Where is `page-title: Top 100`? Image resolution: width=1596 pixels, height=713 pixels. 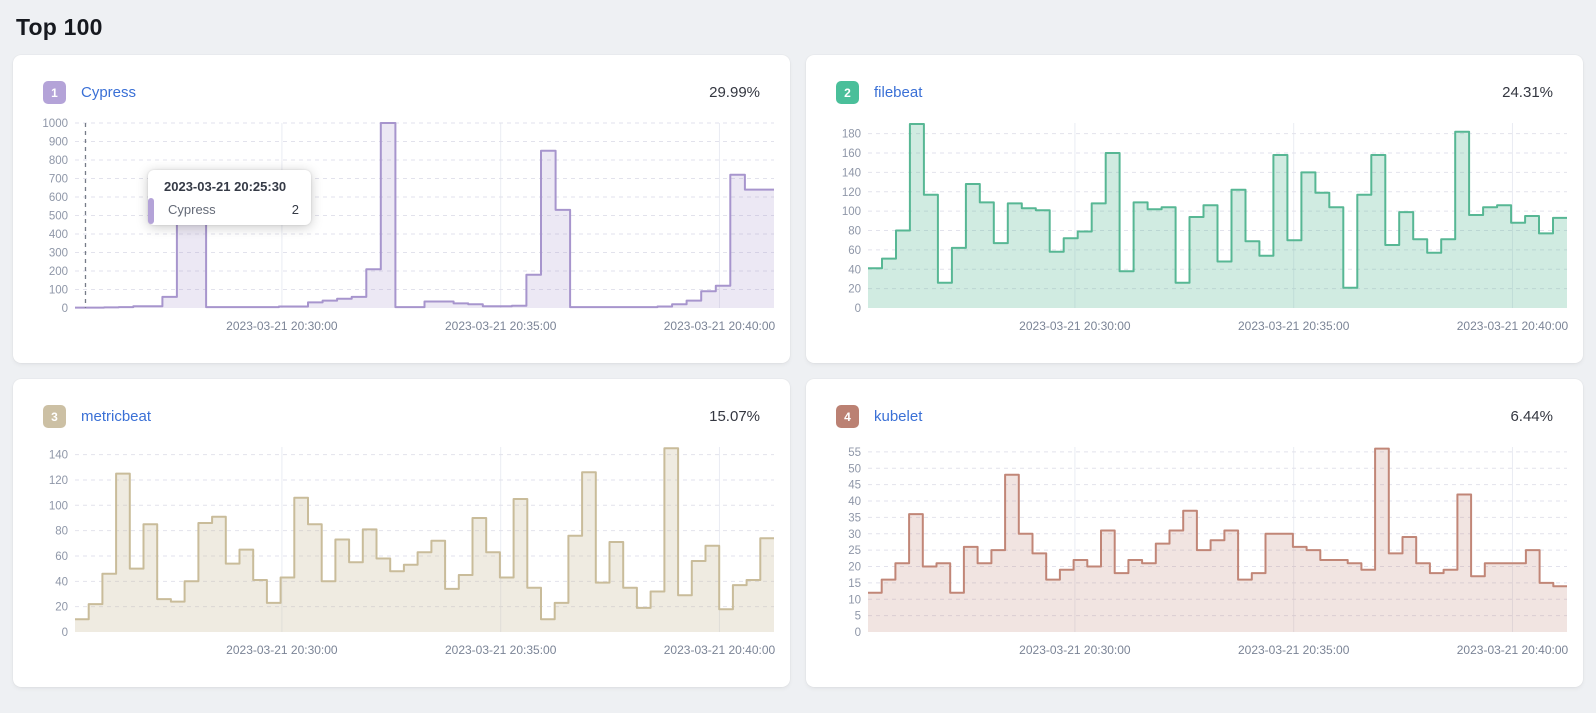
page-title: Top 100 is located at coordinates (59, 27).